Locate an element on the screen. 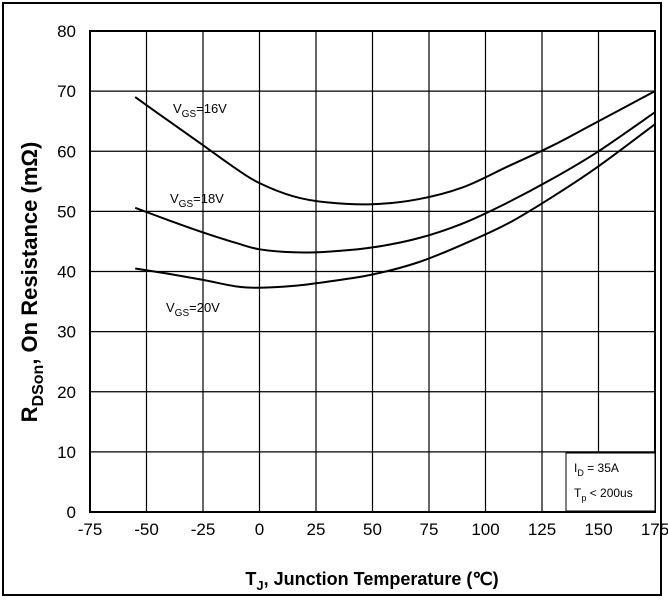 Image resolution: width=668 pixels, height=601 pixels. series-label-vgs16: VGS=16V is located at coordinates (200, 110).